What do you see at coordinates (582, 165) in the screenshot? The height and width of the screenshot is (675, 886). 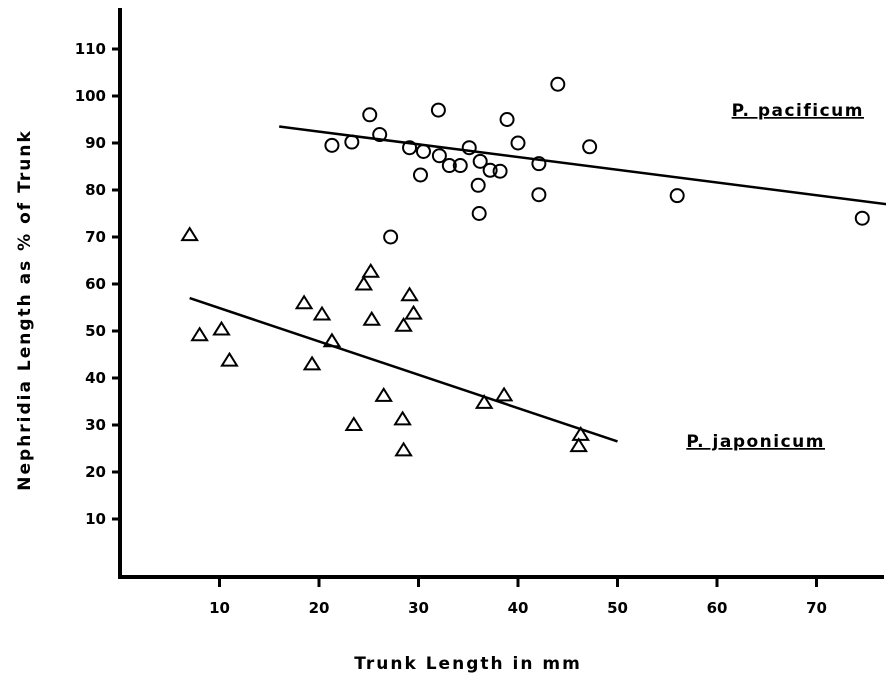 I see `trend-line-pacificum` at bounding box center [582, 165].